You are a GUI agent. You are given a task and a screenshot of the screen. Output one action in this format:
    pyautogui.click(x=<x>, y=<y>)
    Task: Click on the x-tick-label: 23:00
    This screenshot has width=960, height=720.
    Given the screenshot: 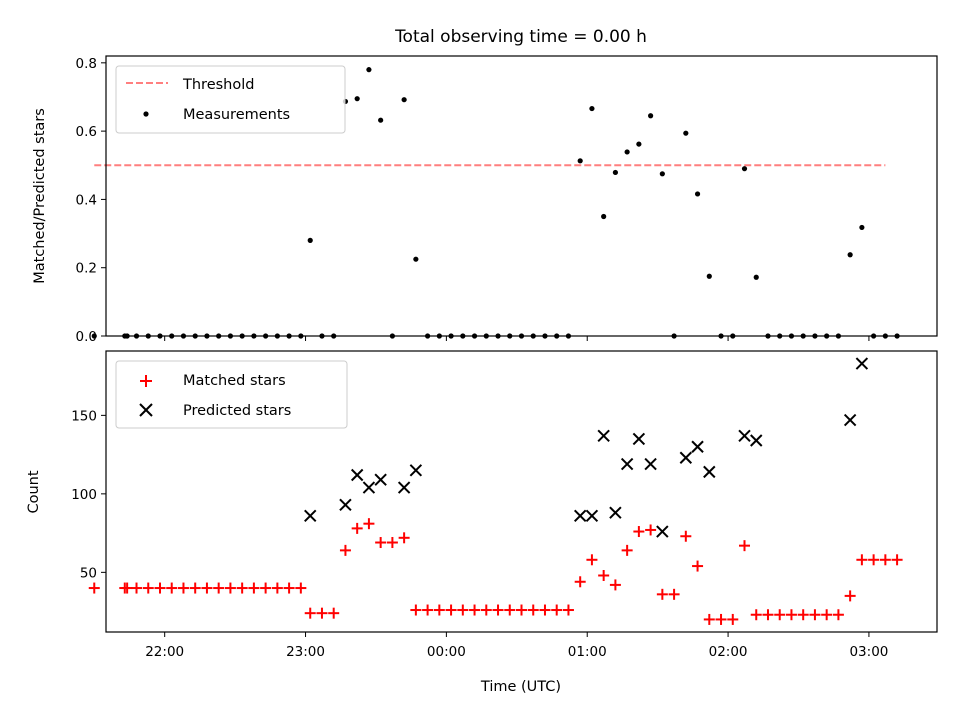 What is the action you would take?
    pyautogui.click(x=305, y=652)
    